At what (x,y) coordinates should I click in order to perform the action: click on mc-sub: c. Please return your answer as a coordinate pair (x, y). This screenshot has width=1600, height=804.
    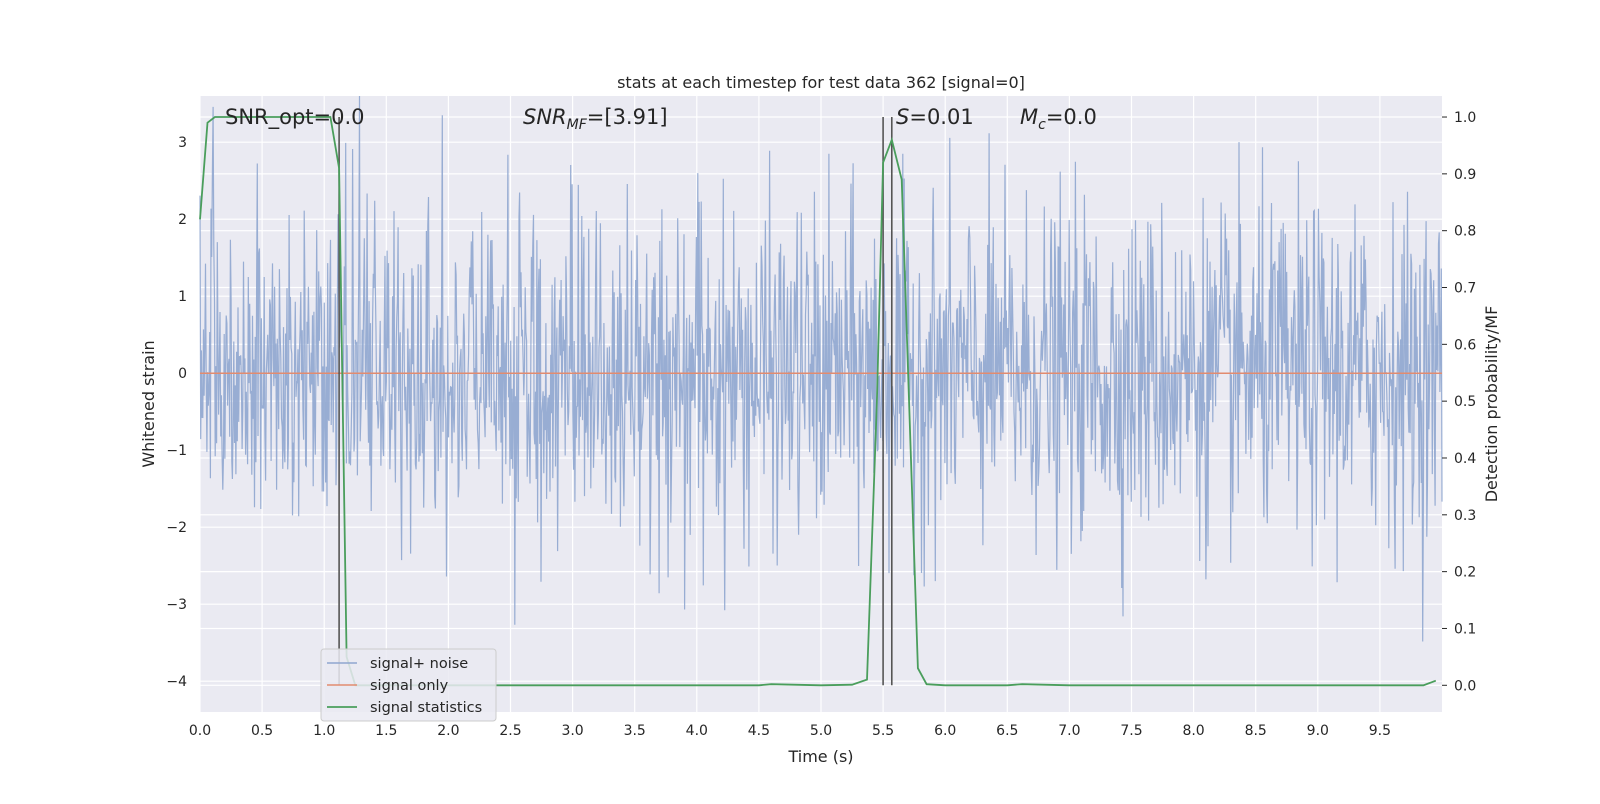
    Looking at the image, I should click on (1042, 125).